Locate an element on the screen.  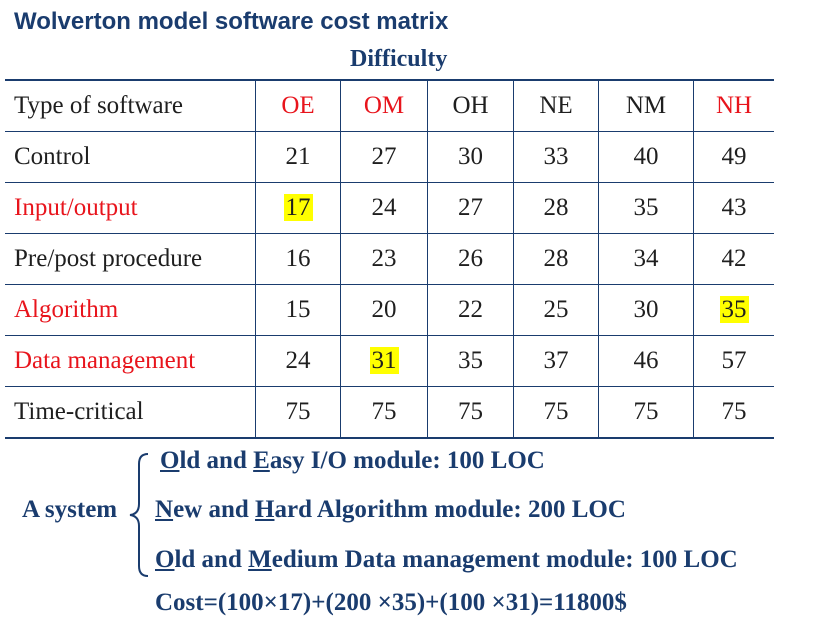
table-row: Pre/post procedure 16 23 26 28 34 42 is located at coordinates (389, 259).